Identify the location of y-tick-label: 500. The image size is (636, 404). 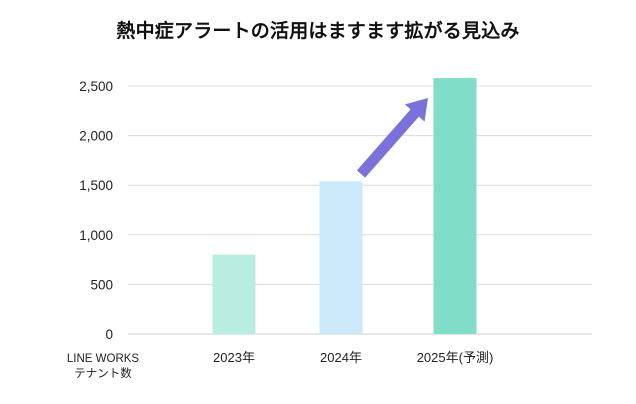
(101, 284).